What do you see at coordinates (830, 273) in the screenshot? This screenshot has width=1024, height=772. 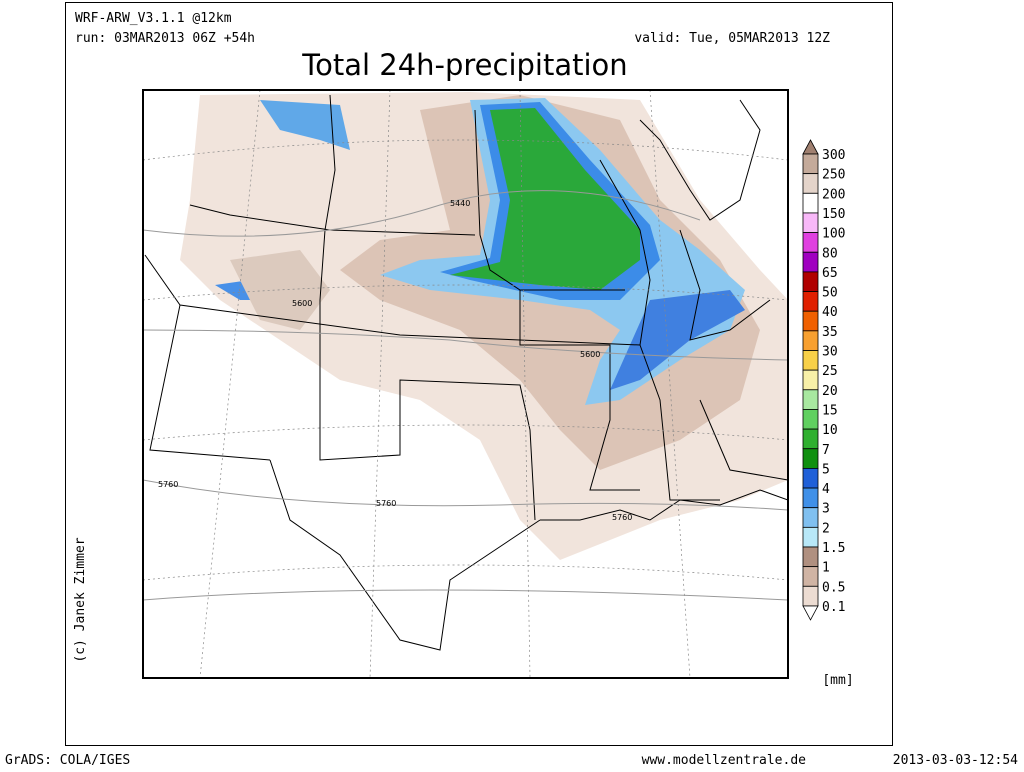 I see `legend-label: 65` at bounding box center [830, 273].